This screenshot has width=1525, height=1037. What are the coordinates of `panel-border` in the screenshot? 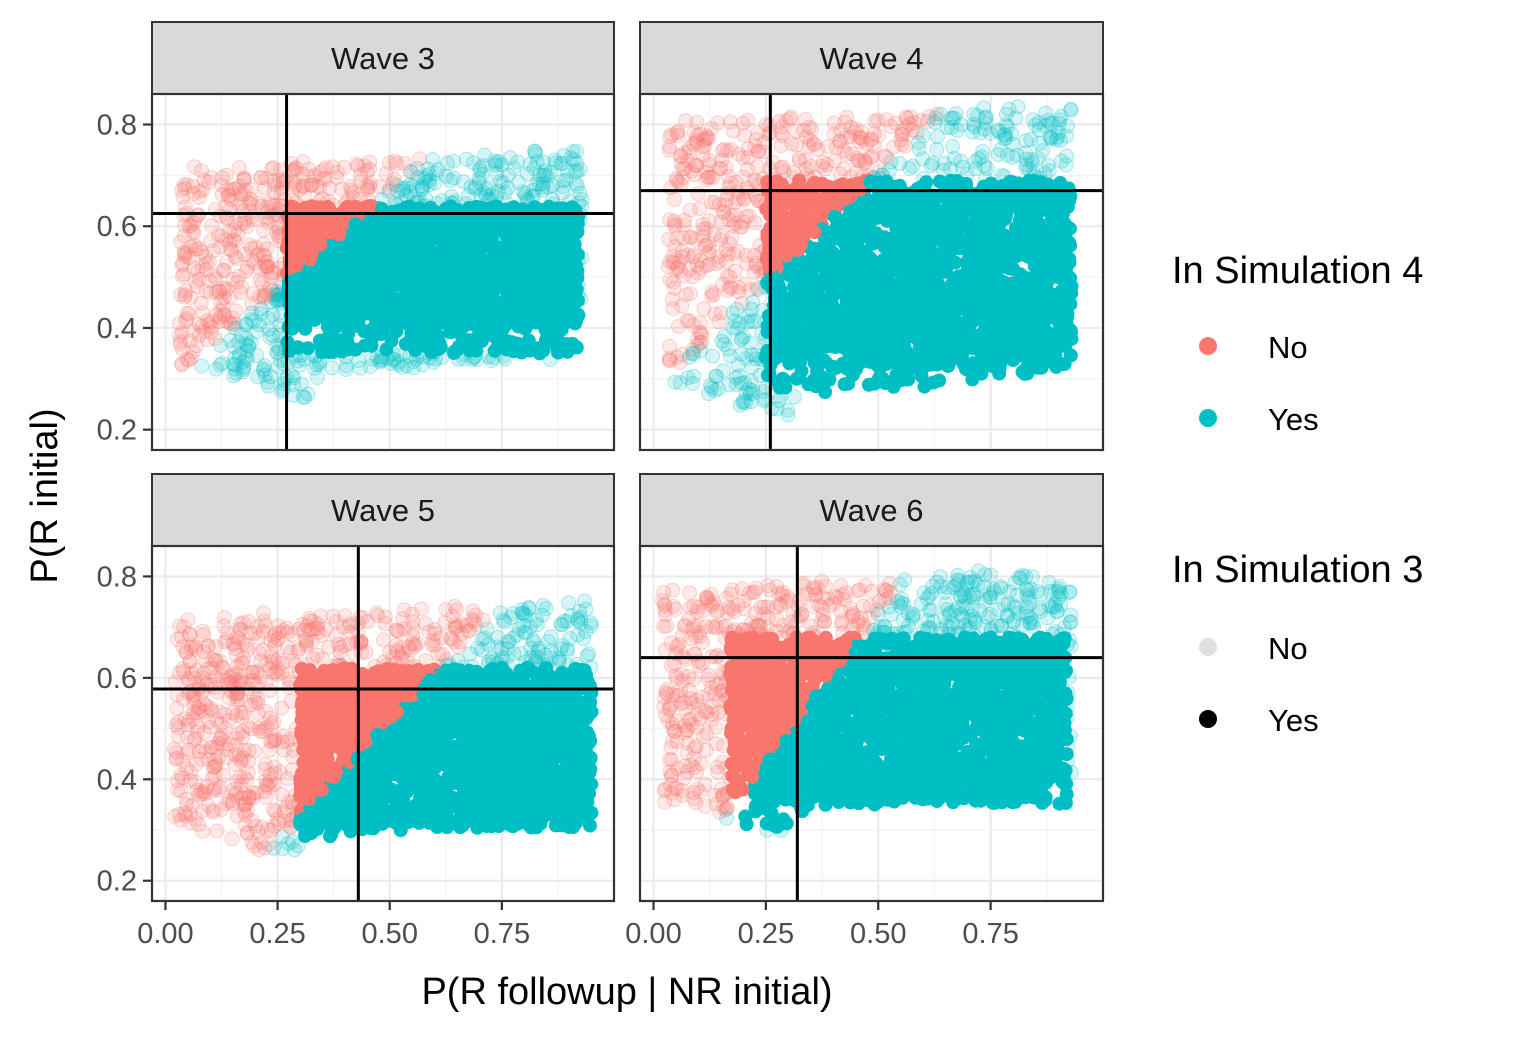 It's located at (383, 272).